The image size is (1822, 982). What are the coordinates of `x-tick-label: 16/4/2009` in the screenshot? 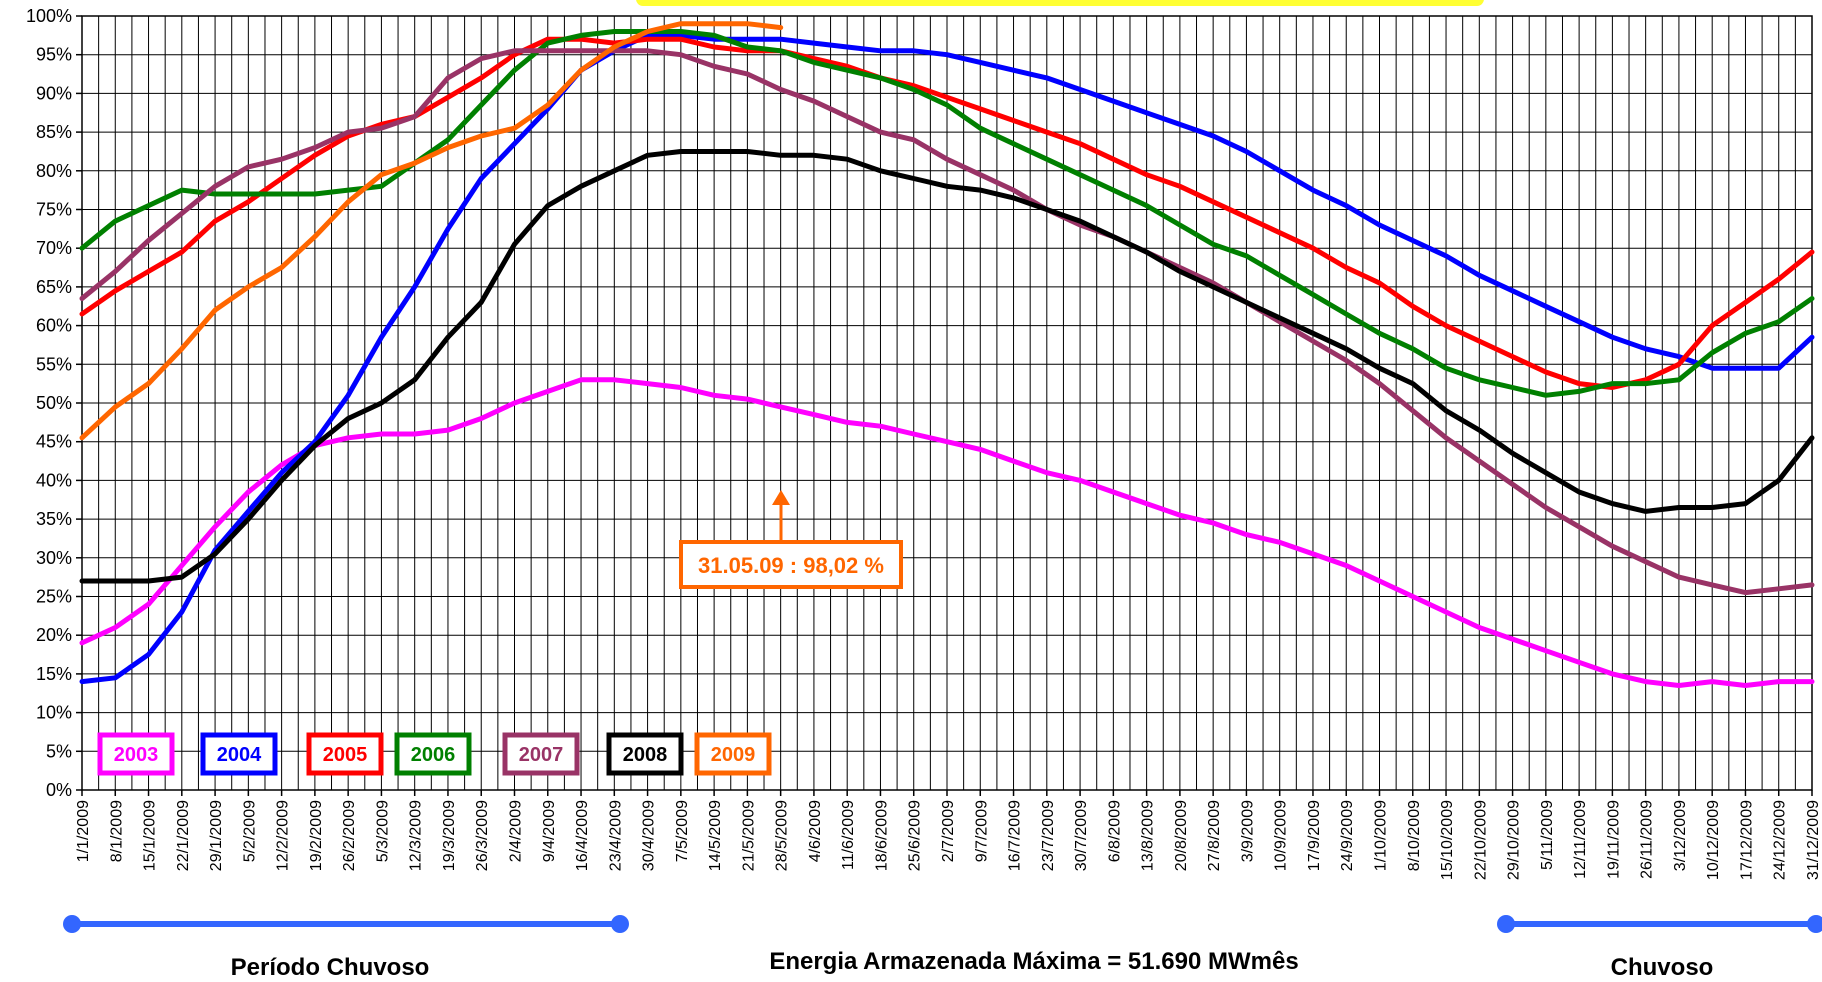 It's located at (582, 835).